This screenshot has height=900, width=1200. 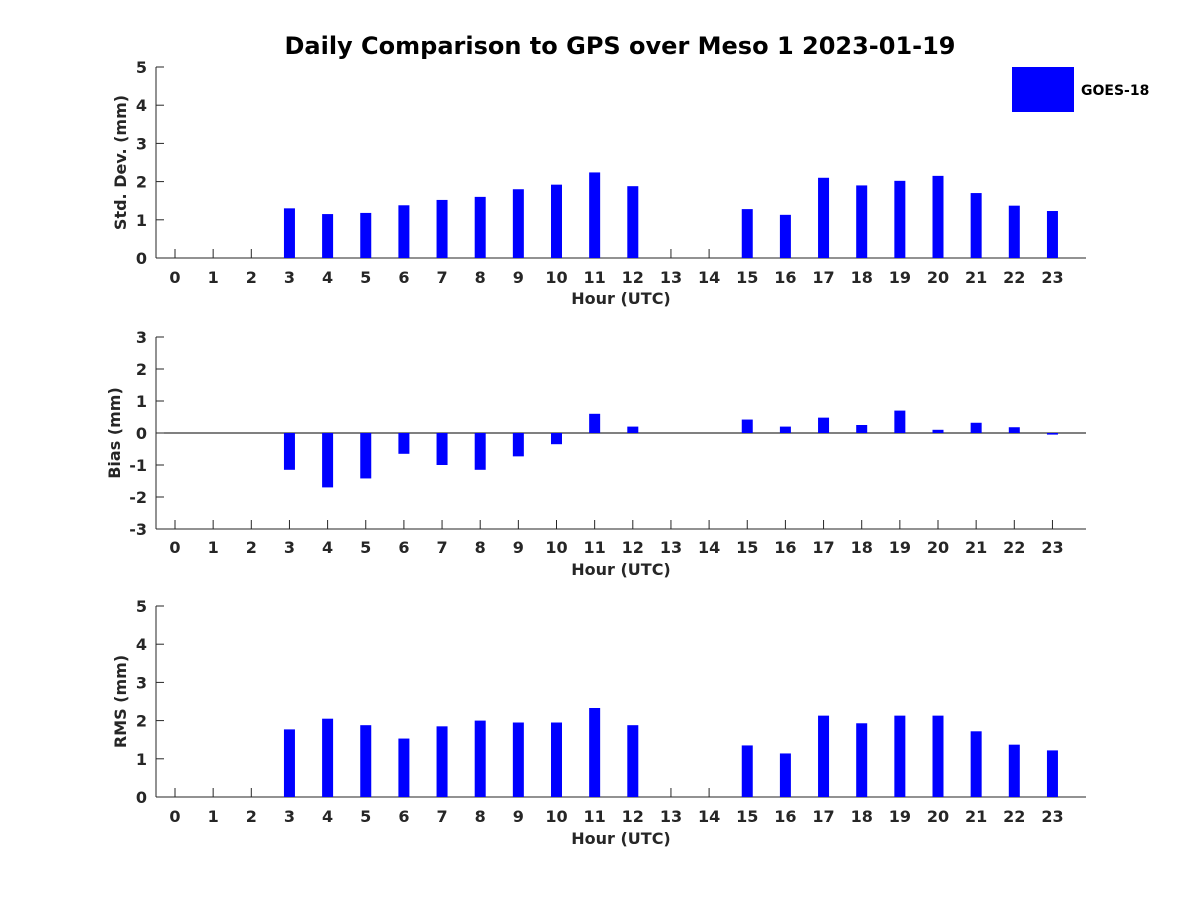 I want to click on x-tick-label: 16, so click(x=785, y=277).